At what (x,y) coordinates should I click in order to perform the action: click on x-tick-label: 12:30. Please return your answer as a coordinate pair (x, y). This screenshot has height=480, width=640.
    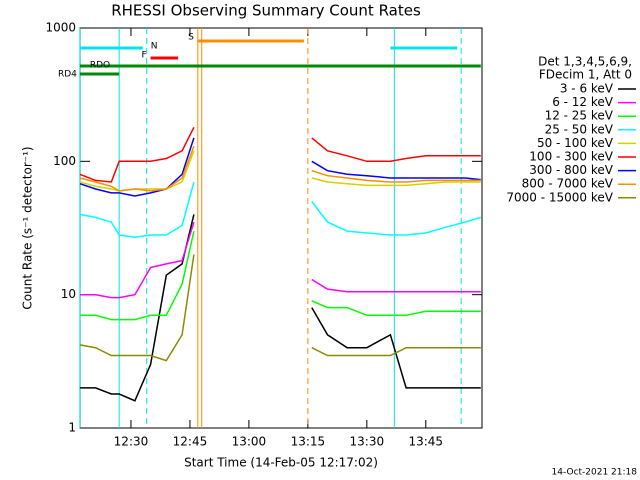
    Looking at the image, I should click on (131, 442).